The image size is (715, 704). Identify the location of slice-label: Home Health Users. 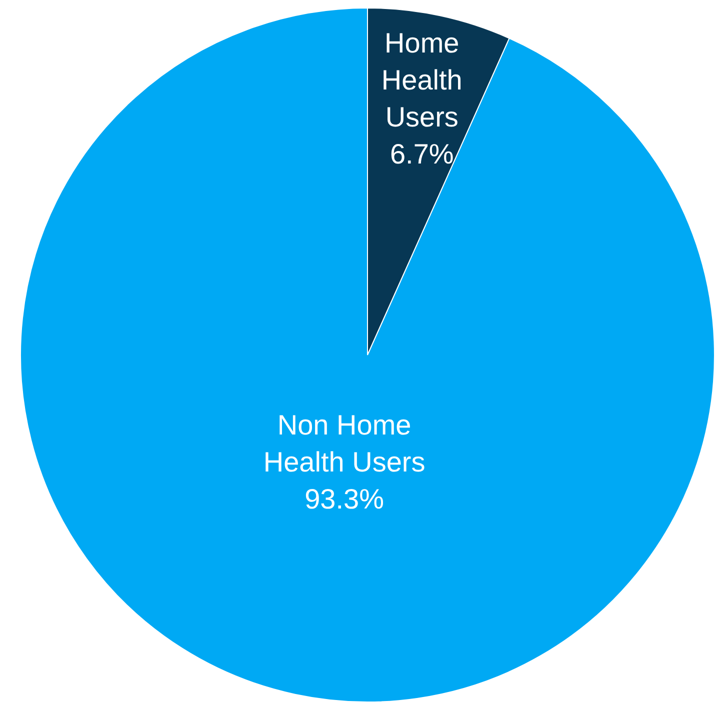
(421, 80).